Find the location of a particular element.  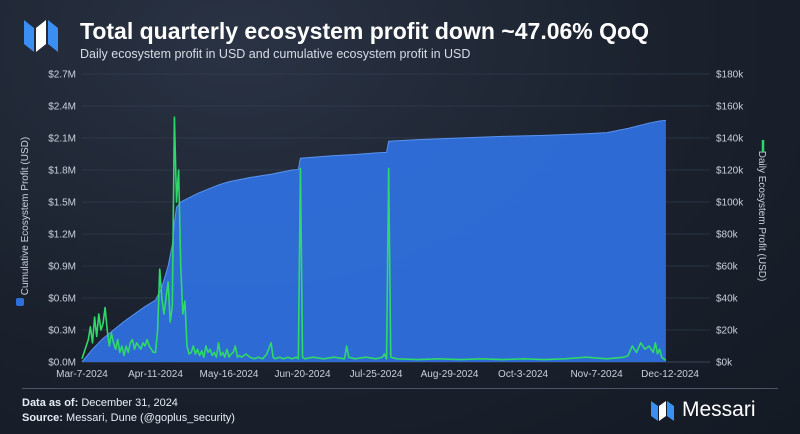

messari-logo-icon is located at coordinates (41, 36).